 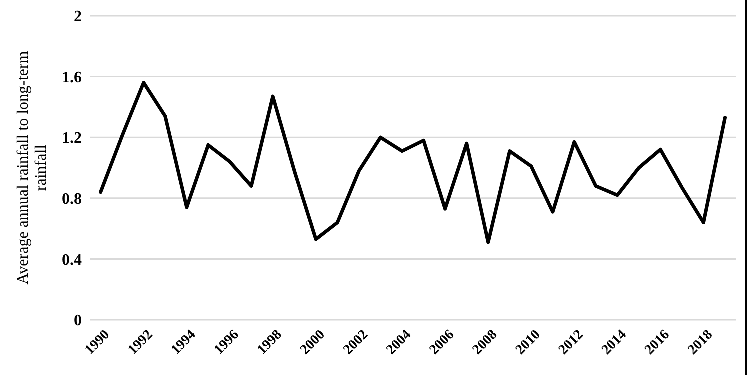 What do you see at coordinates (72, 77) in the screenshot?
I see `y-tick-label: 1.6` at bounding box center [72, 77].